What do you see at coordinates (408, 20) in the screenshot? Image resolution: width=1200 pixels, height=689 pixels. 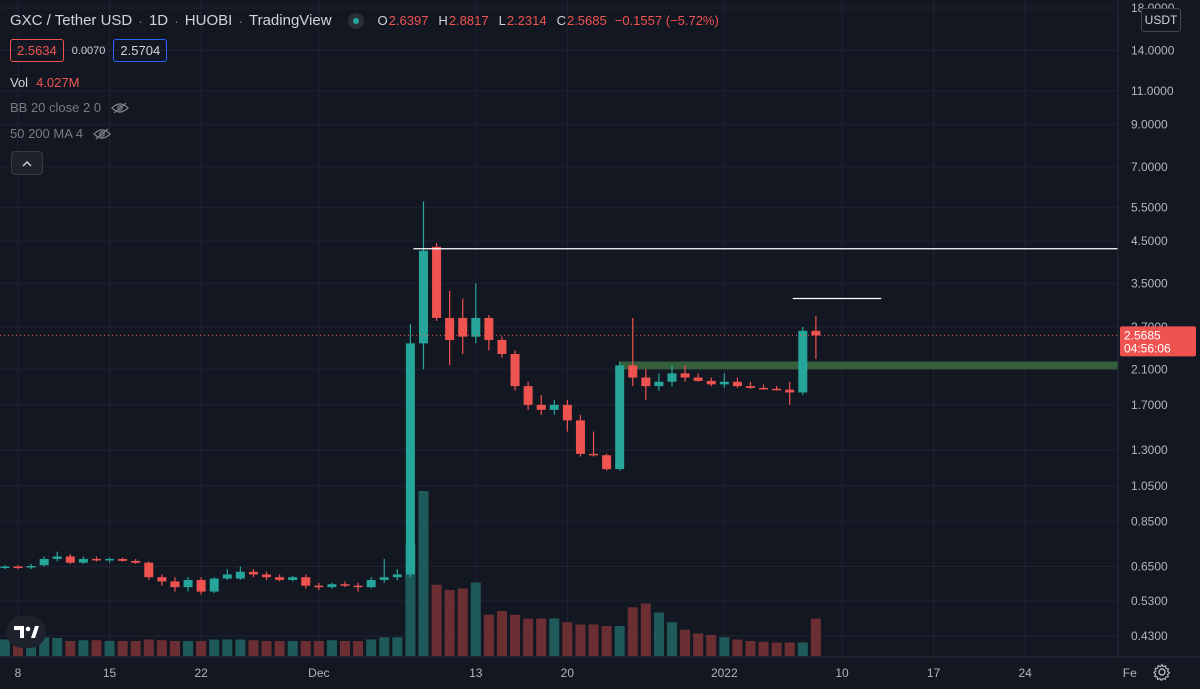 I see `open-value: 2.6397` at bounding box center [408, 20].